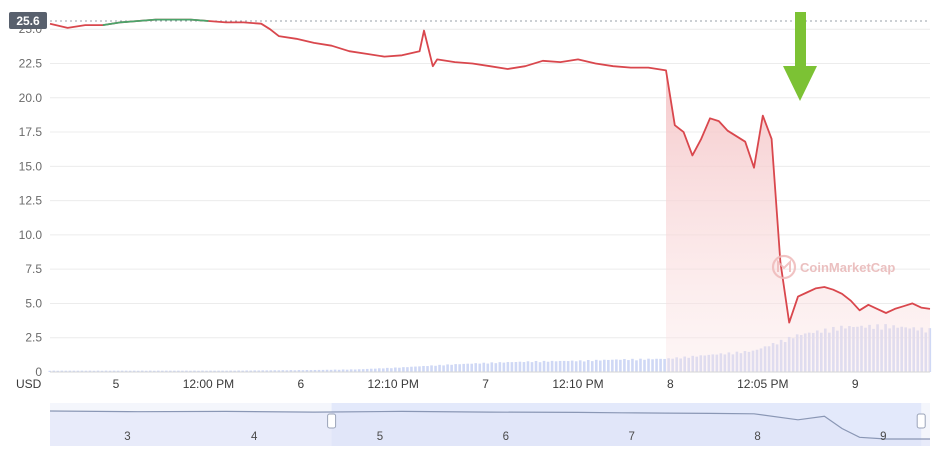 Image resolution: width=940 pixels, height=457 pixels. I want to click on navigator-area, so click(490, 428).